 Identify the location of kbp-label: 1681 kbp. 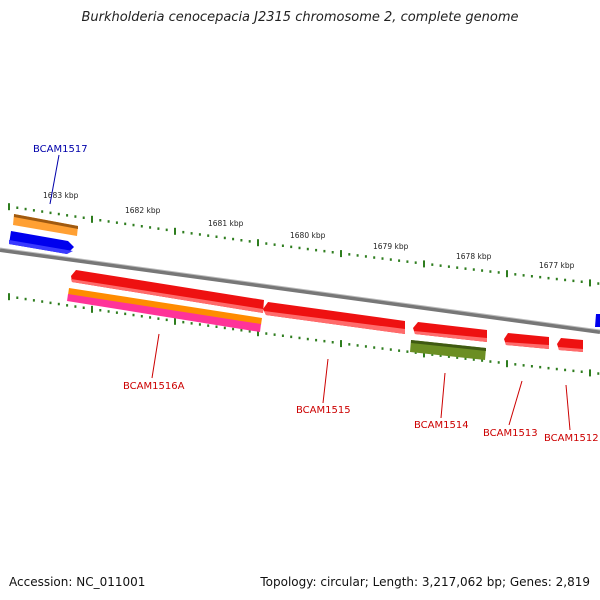
(226, 223).